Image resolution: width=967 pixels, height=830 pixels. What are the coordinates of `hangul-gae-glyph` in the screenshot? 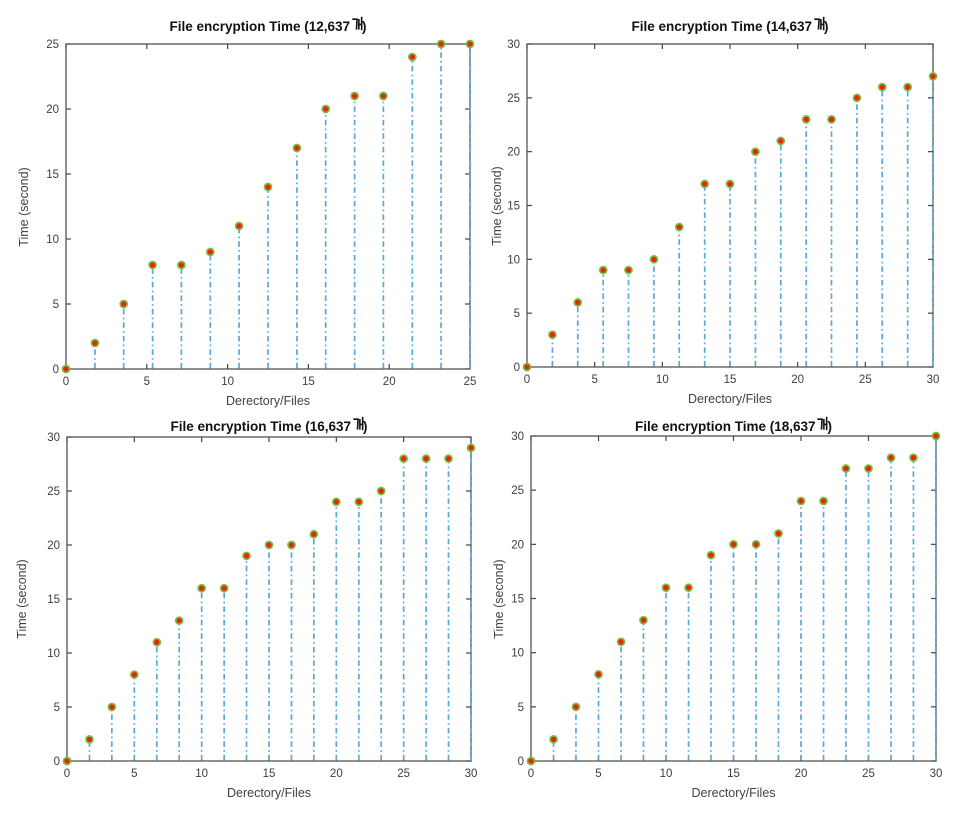 It's located at (819, 23).